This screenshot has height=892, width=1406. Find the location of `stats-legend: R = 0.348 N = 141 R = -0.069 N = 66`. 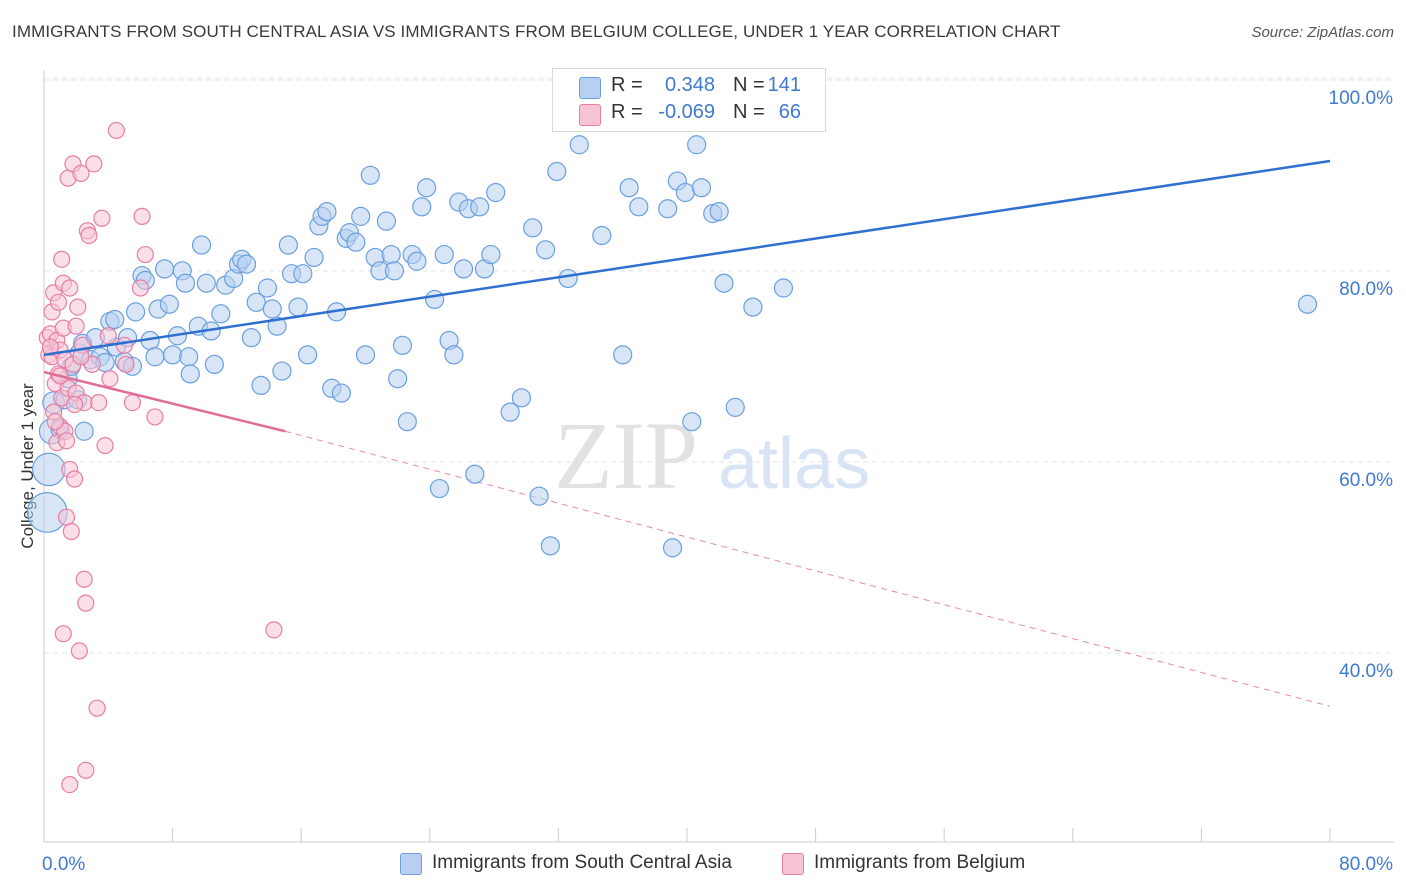

stats-legend: R = 0.348 N = 141 R = -0.069 N = 66 is located at coordinates (689, 100).